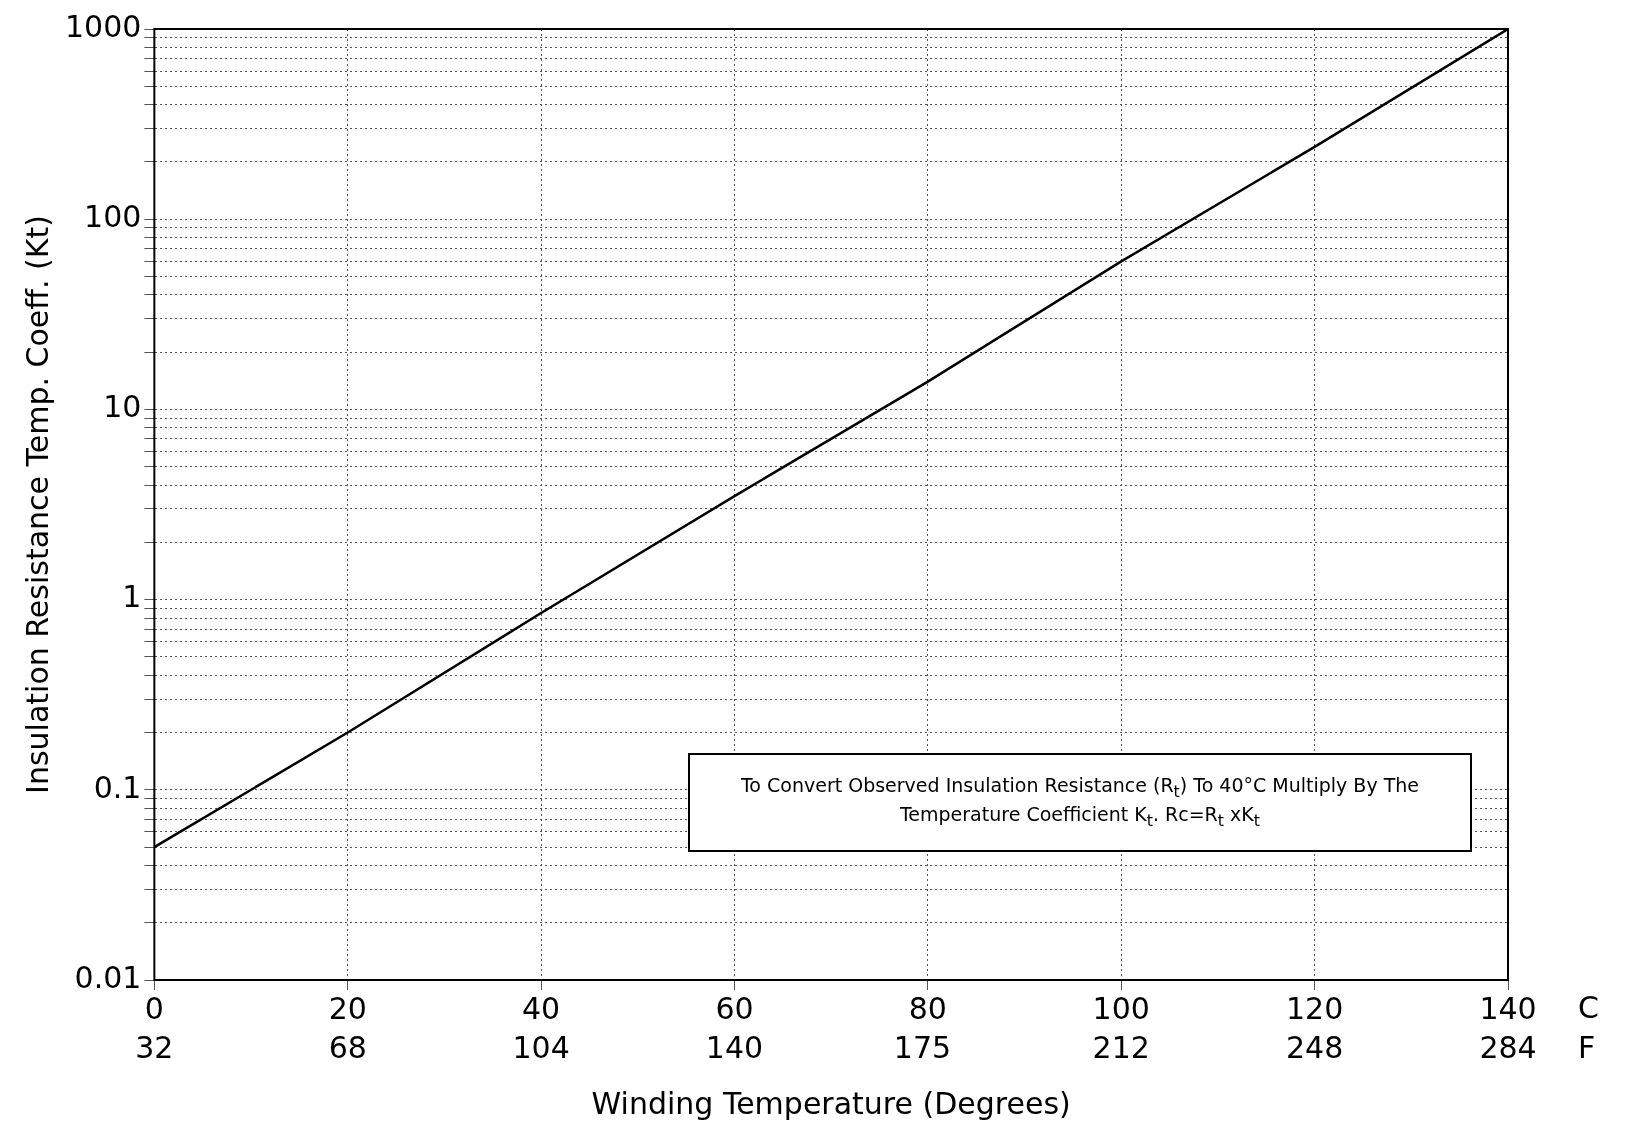  Describe the element at coordinates (831, 1103) in the screenshot. I see `x-axis-title: Winding Temperature (Degrees)` at that location.